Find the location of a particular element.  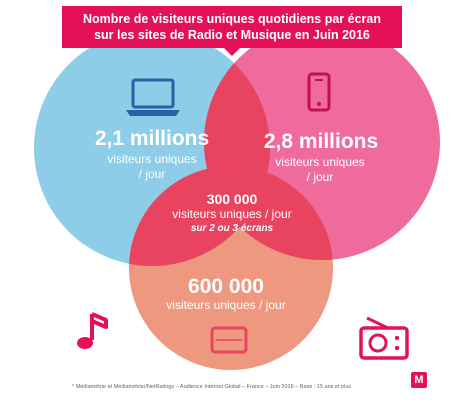

laptop-icon is located at coordinates (153, 97).